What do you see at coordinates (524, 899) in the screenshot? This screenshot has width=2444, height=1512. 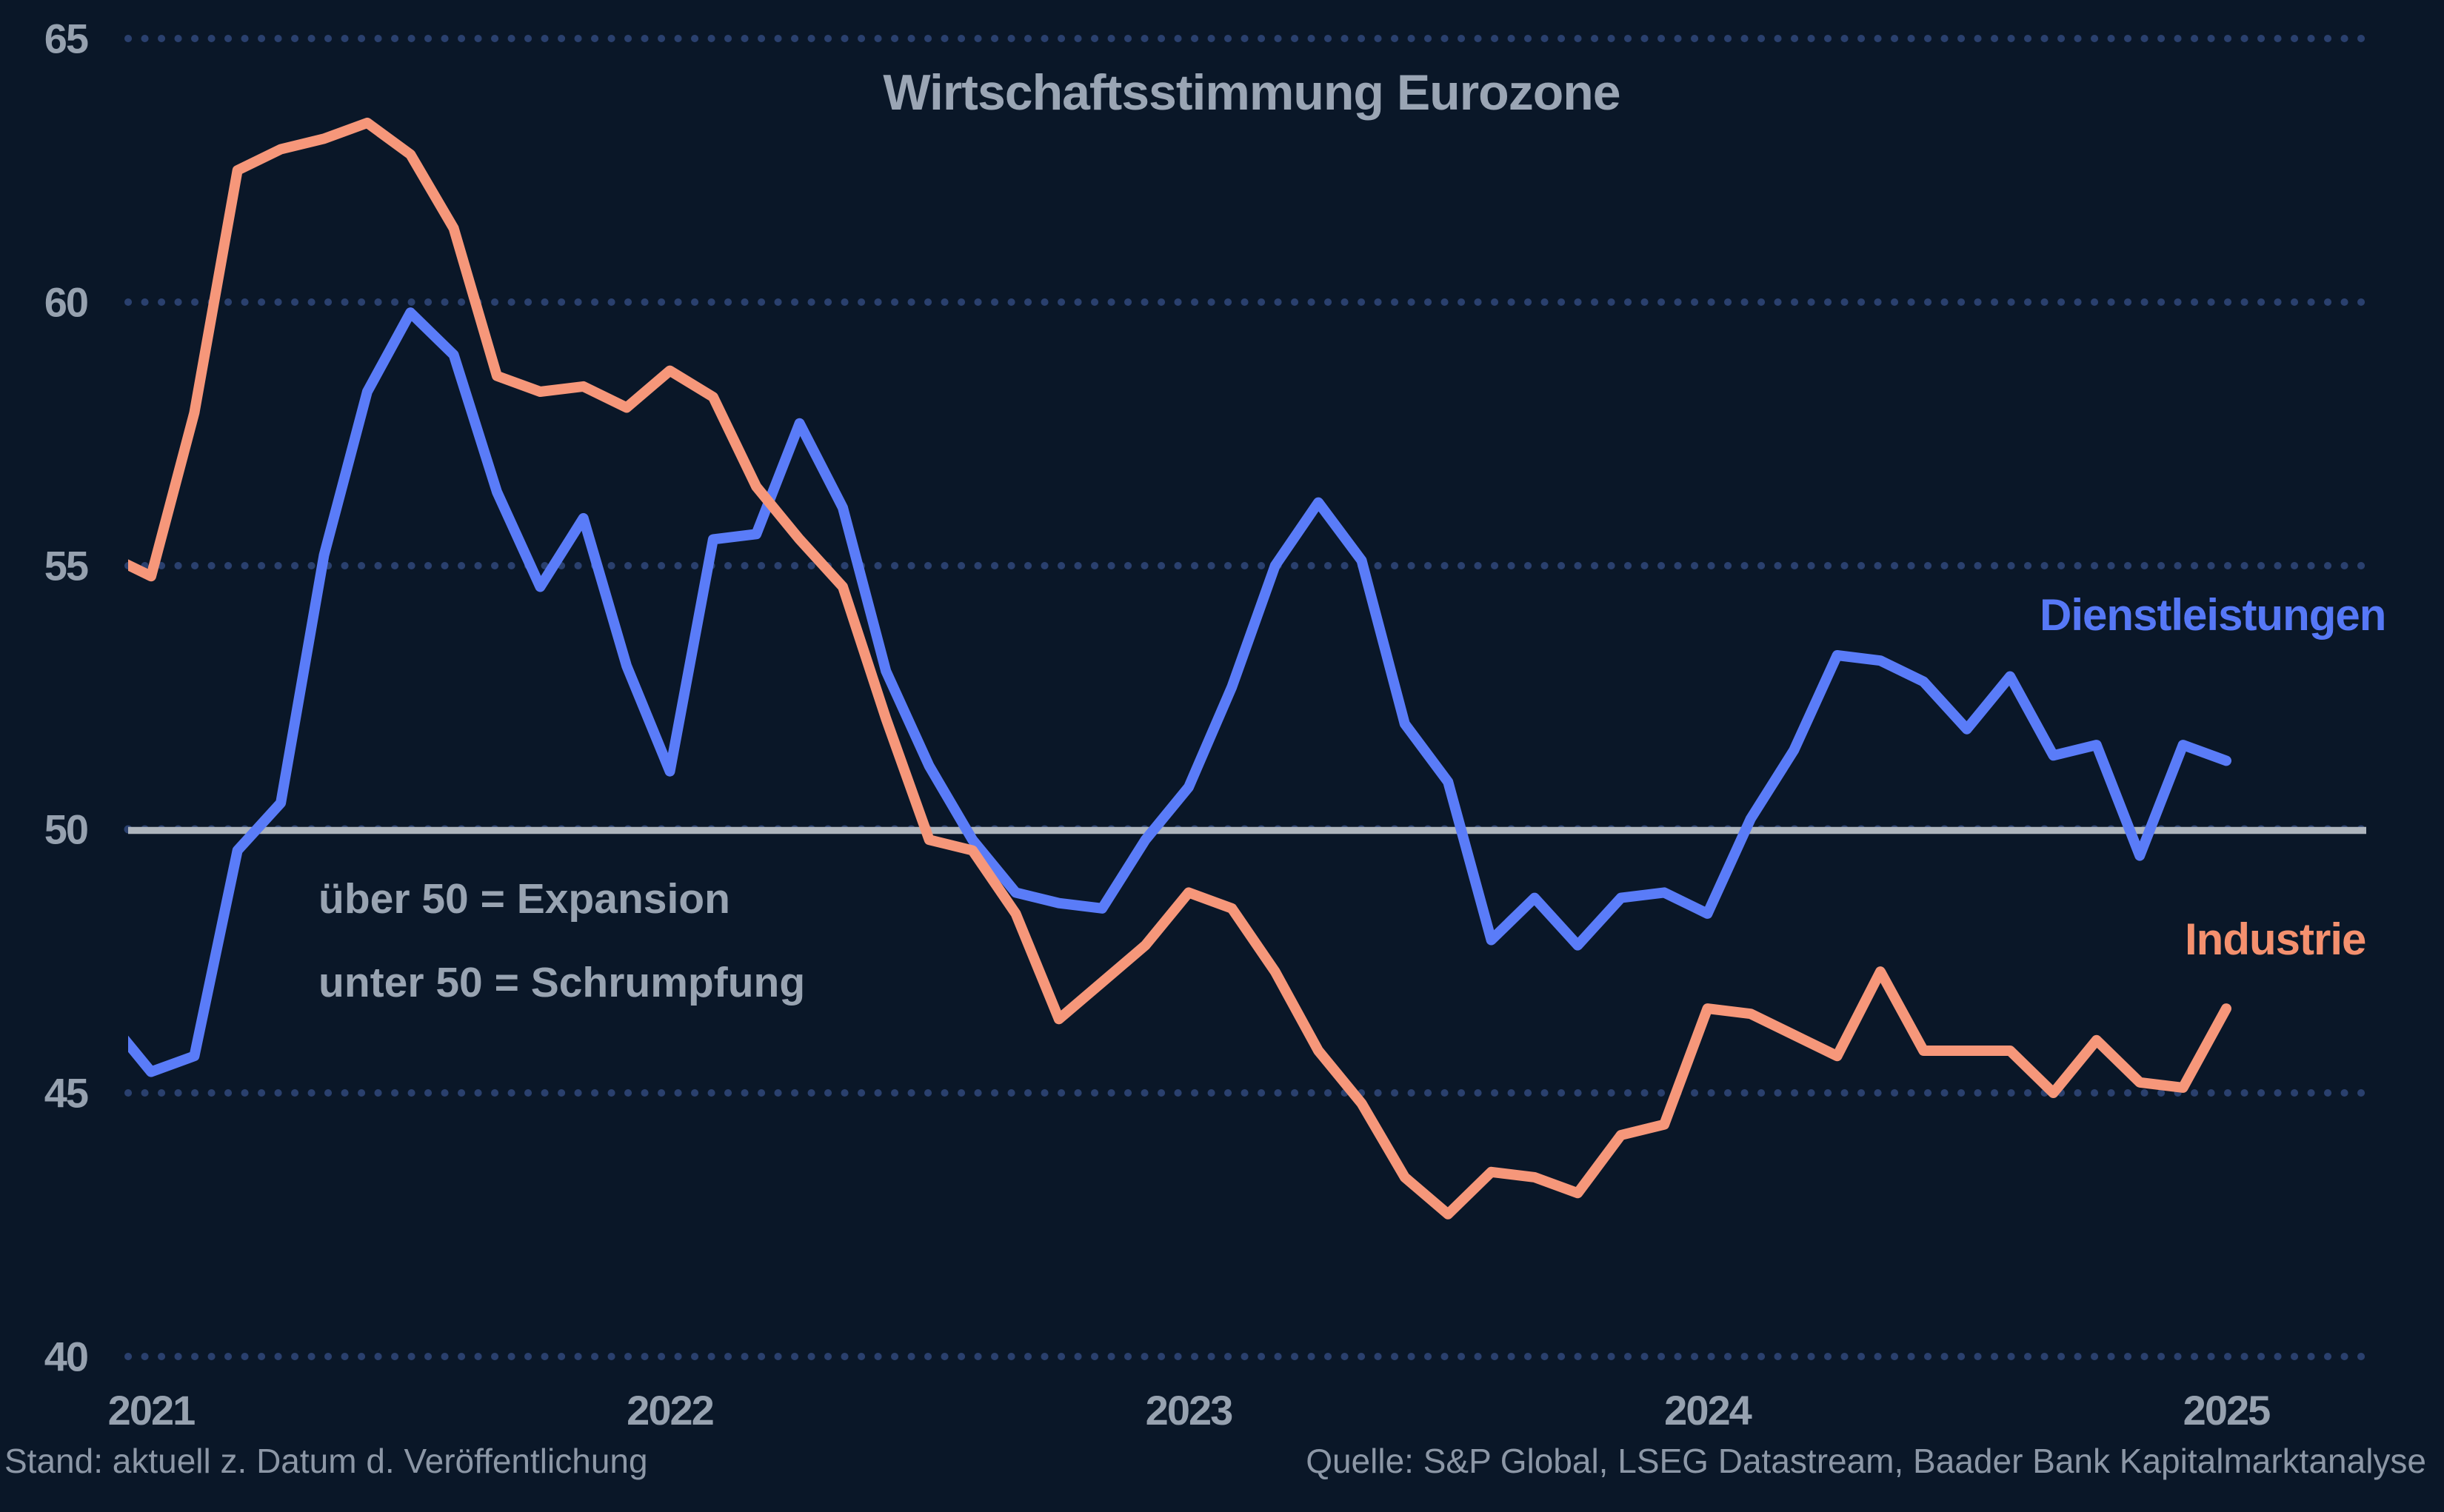 I see `annotation-line-expansion: über 50 = Expansion` at bounding box center [524, 899].